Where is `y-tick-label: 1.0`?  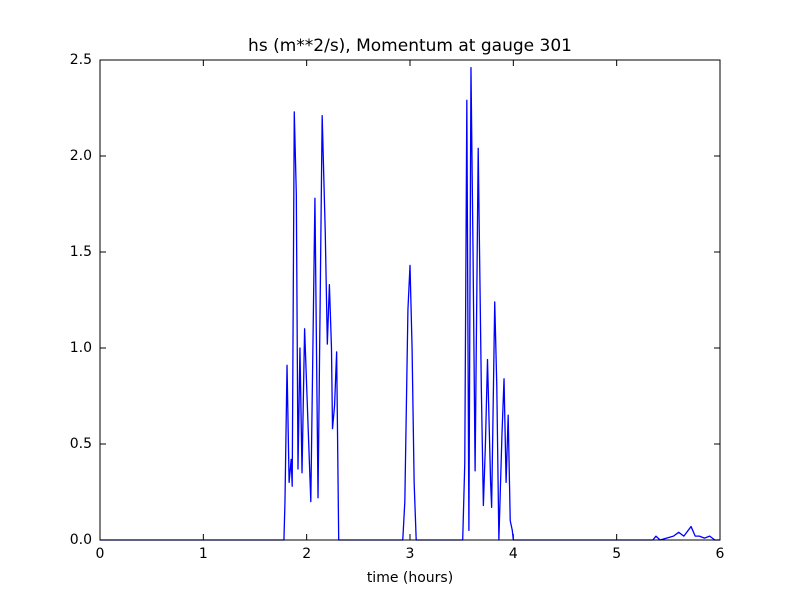 y-tick-label: 1.0 is located at coordinates (81, 348).